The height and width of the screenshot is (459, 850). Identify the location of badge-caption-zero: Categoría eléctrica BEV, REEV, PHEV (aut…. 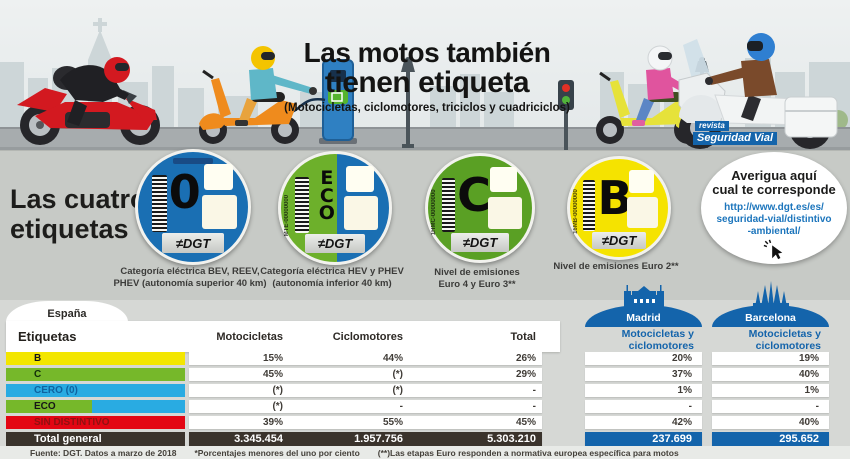
(190, 278).